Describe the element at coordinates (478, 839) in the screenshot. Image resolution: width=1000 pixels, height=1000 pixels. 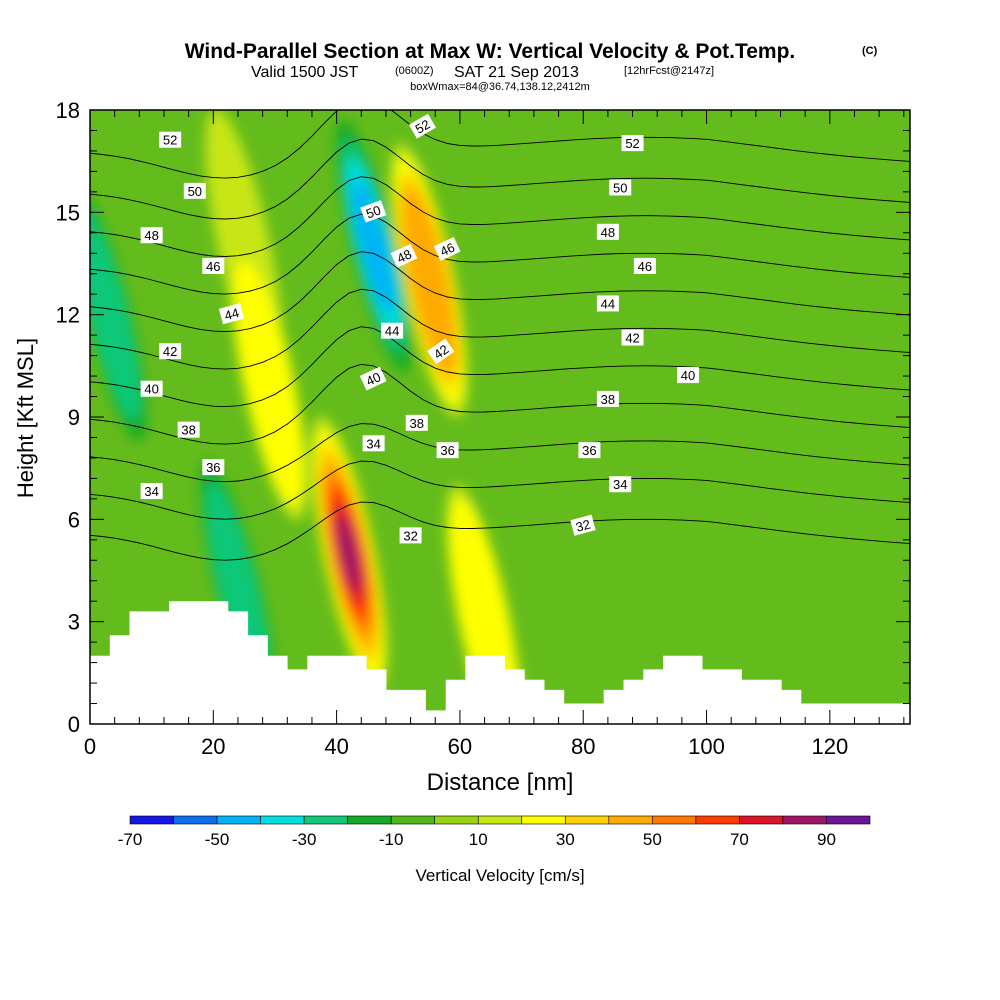
I see `colorbar-tick-label: 10` at that location.